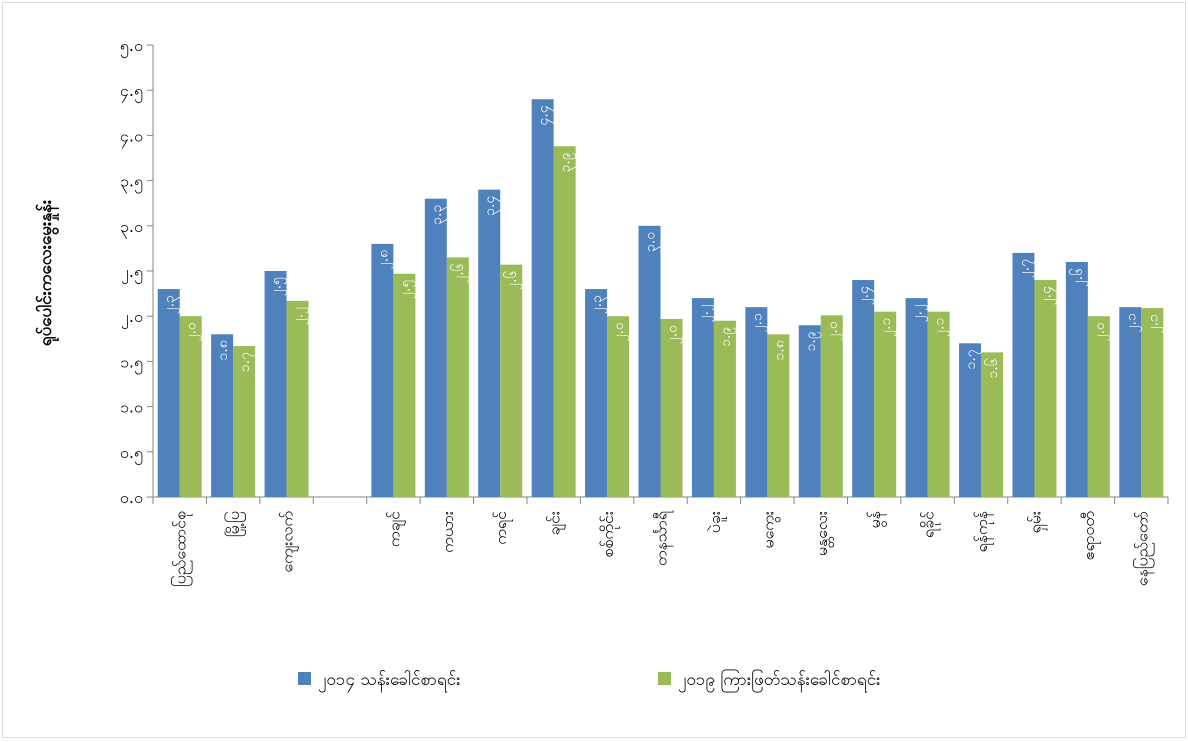 The image size is (1188, 742). What do you see at coordinates (876, 519) in the screenshot?
I see `category-label: မွန်` at bounding box center [876, 519].